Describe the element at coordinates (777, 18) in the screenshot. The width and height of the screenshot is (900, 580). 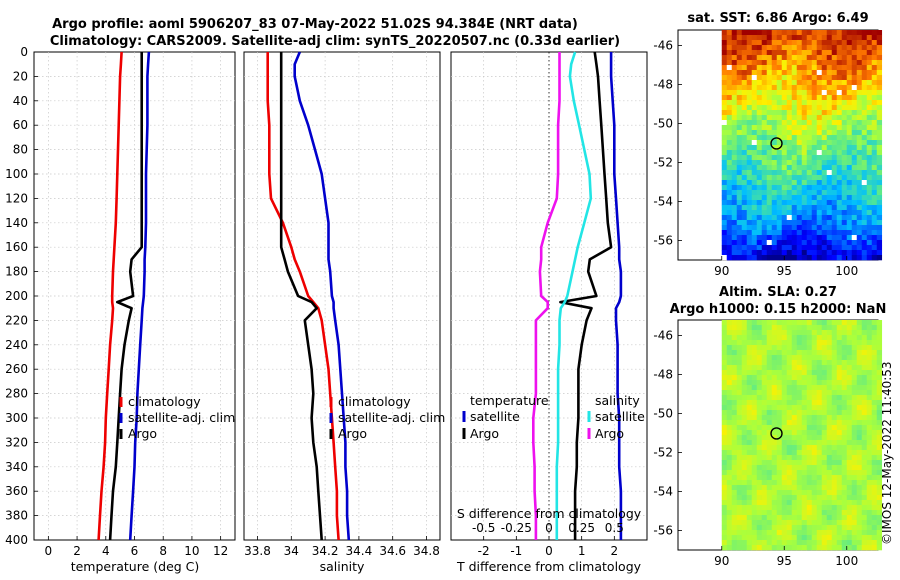
I see `sst-map-title: sat. SST: 6.86 Argo: 6.49` at that location.